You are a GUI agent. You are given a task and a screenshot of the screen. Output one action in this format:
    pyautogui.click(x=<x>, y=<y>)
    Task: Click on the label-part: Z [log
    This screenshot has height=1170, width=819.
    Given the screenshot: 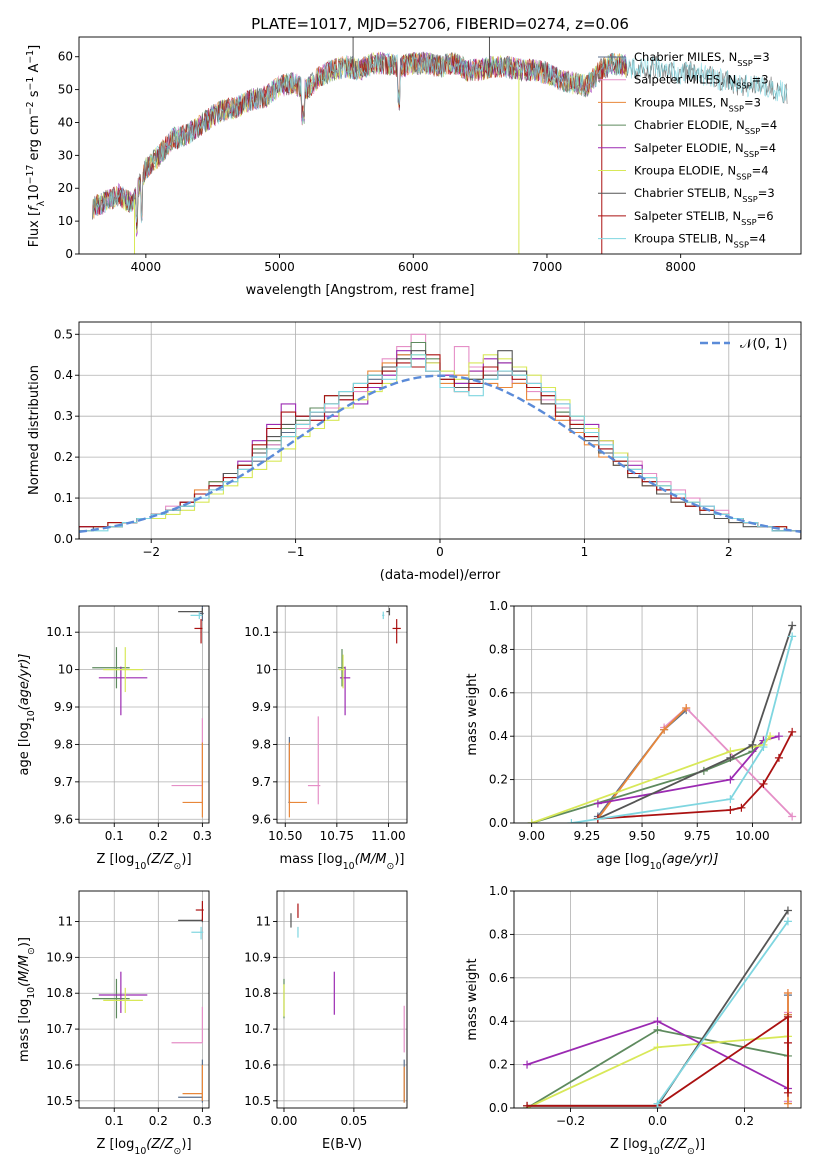 What is the action you would take?
    pyautogui.click(x=629, y=1144)
    